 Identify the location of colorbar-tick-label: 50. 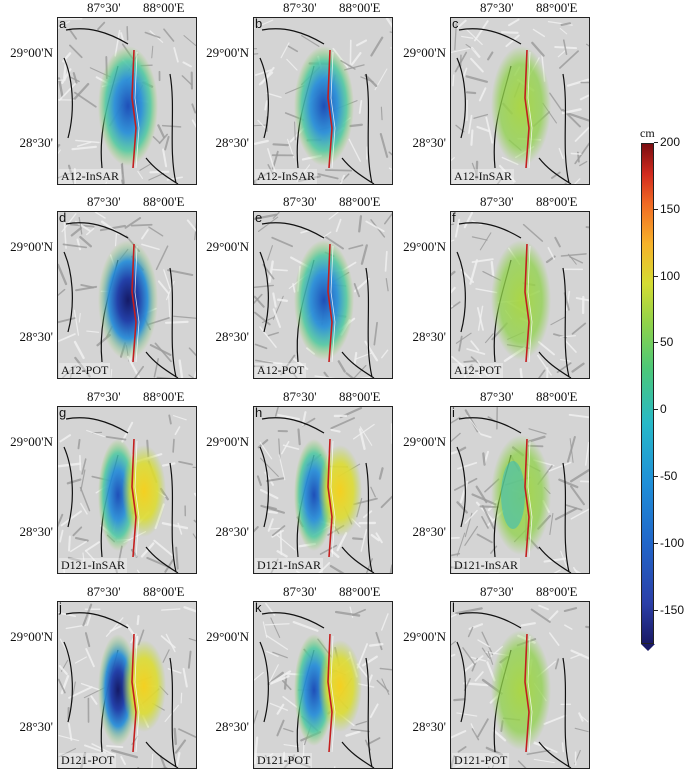
(663, 342).